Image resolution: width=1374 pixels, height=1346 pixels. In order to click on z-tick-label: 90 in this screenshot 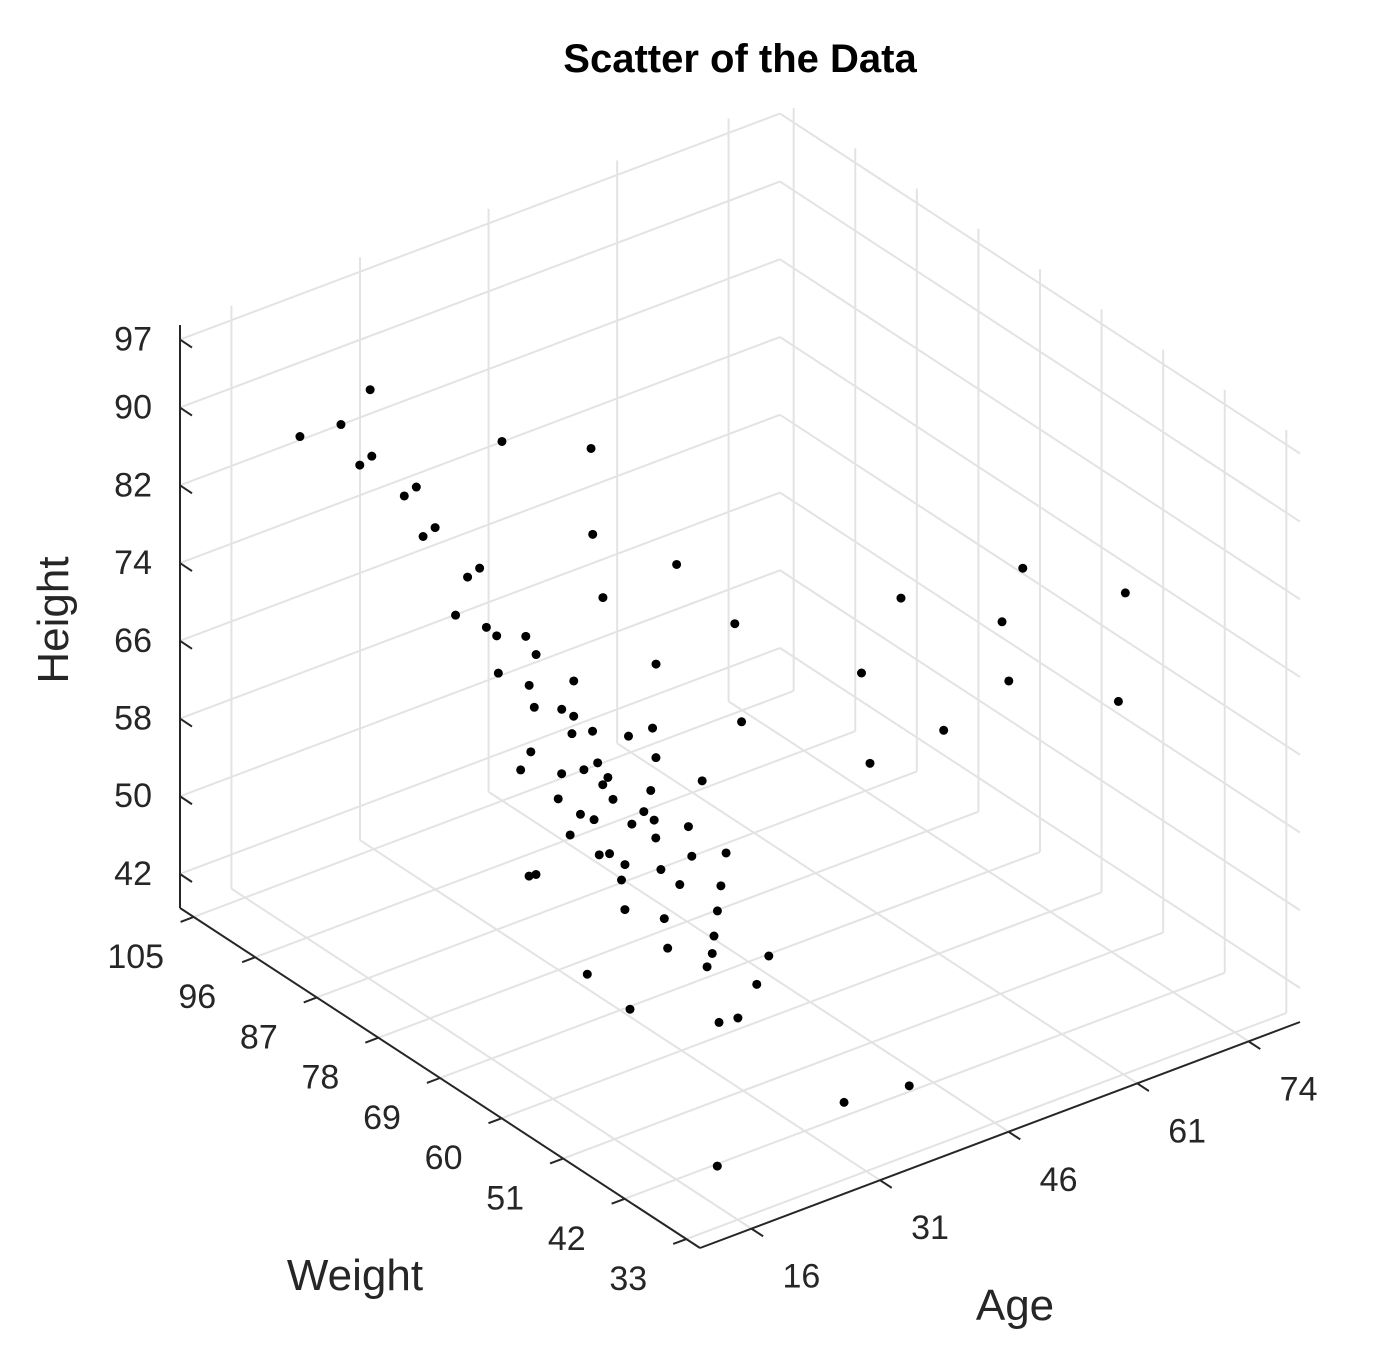, I will do `click(133, 408)`.